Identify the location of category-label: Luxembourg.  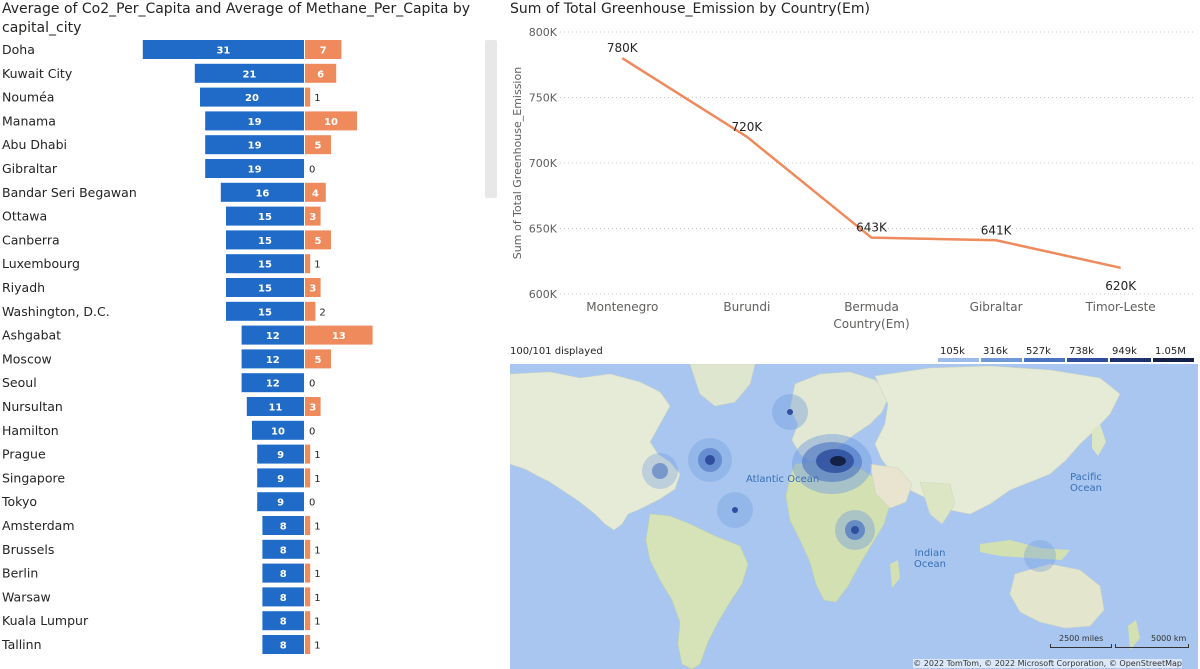
(41, 263).